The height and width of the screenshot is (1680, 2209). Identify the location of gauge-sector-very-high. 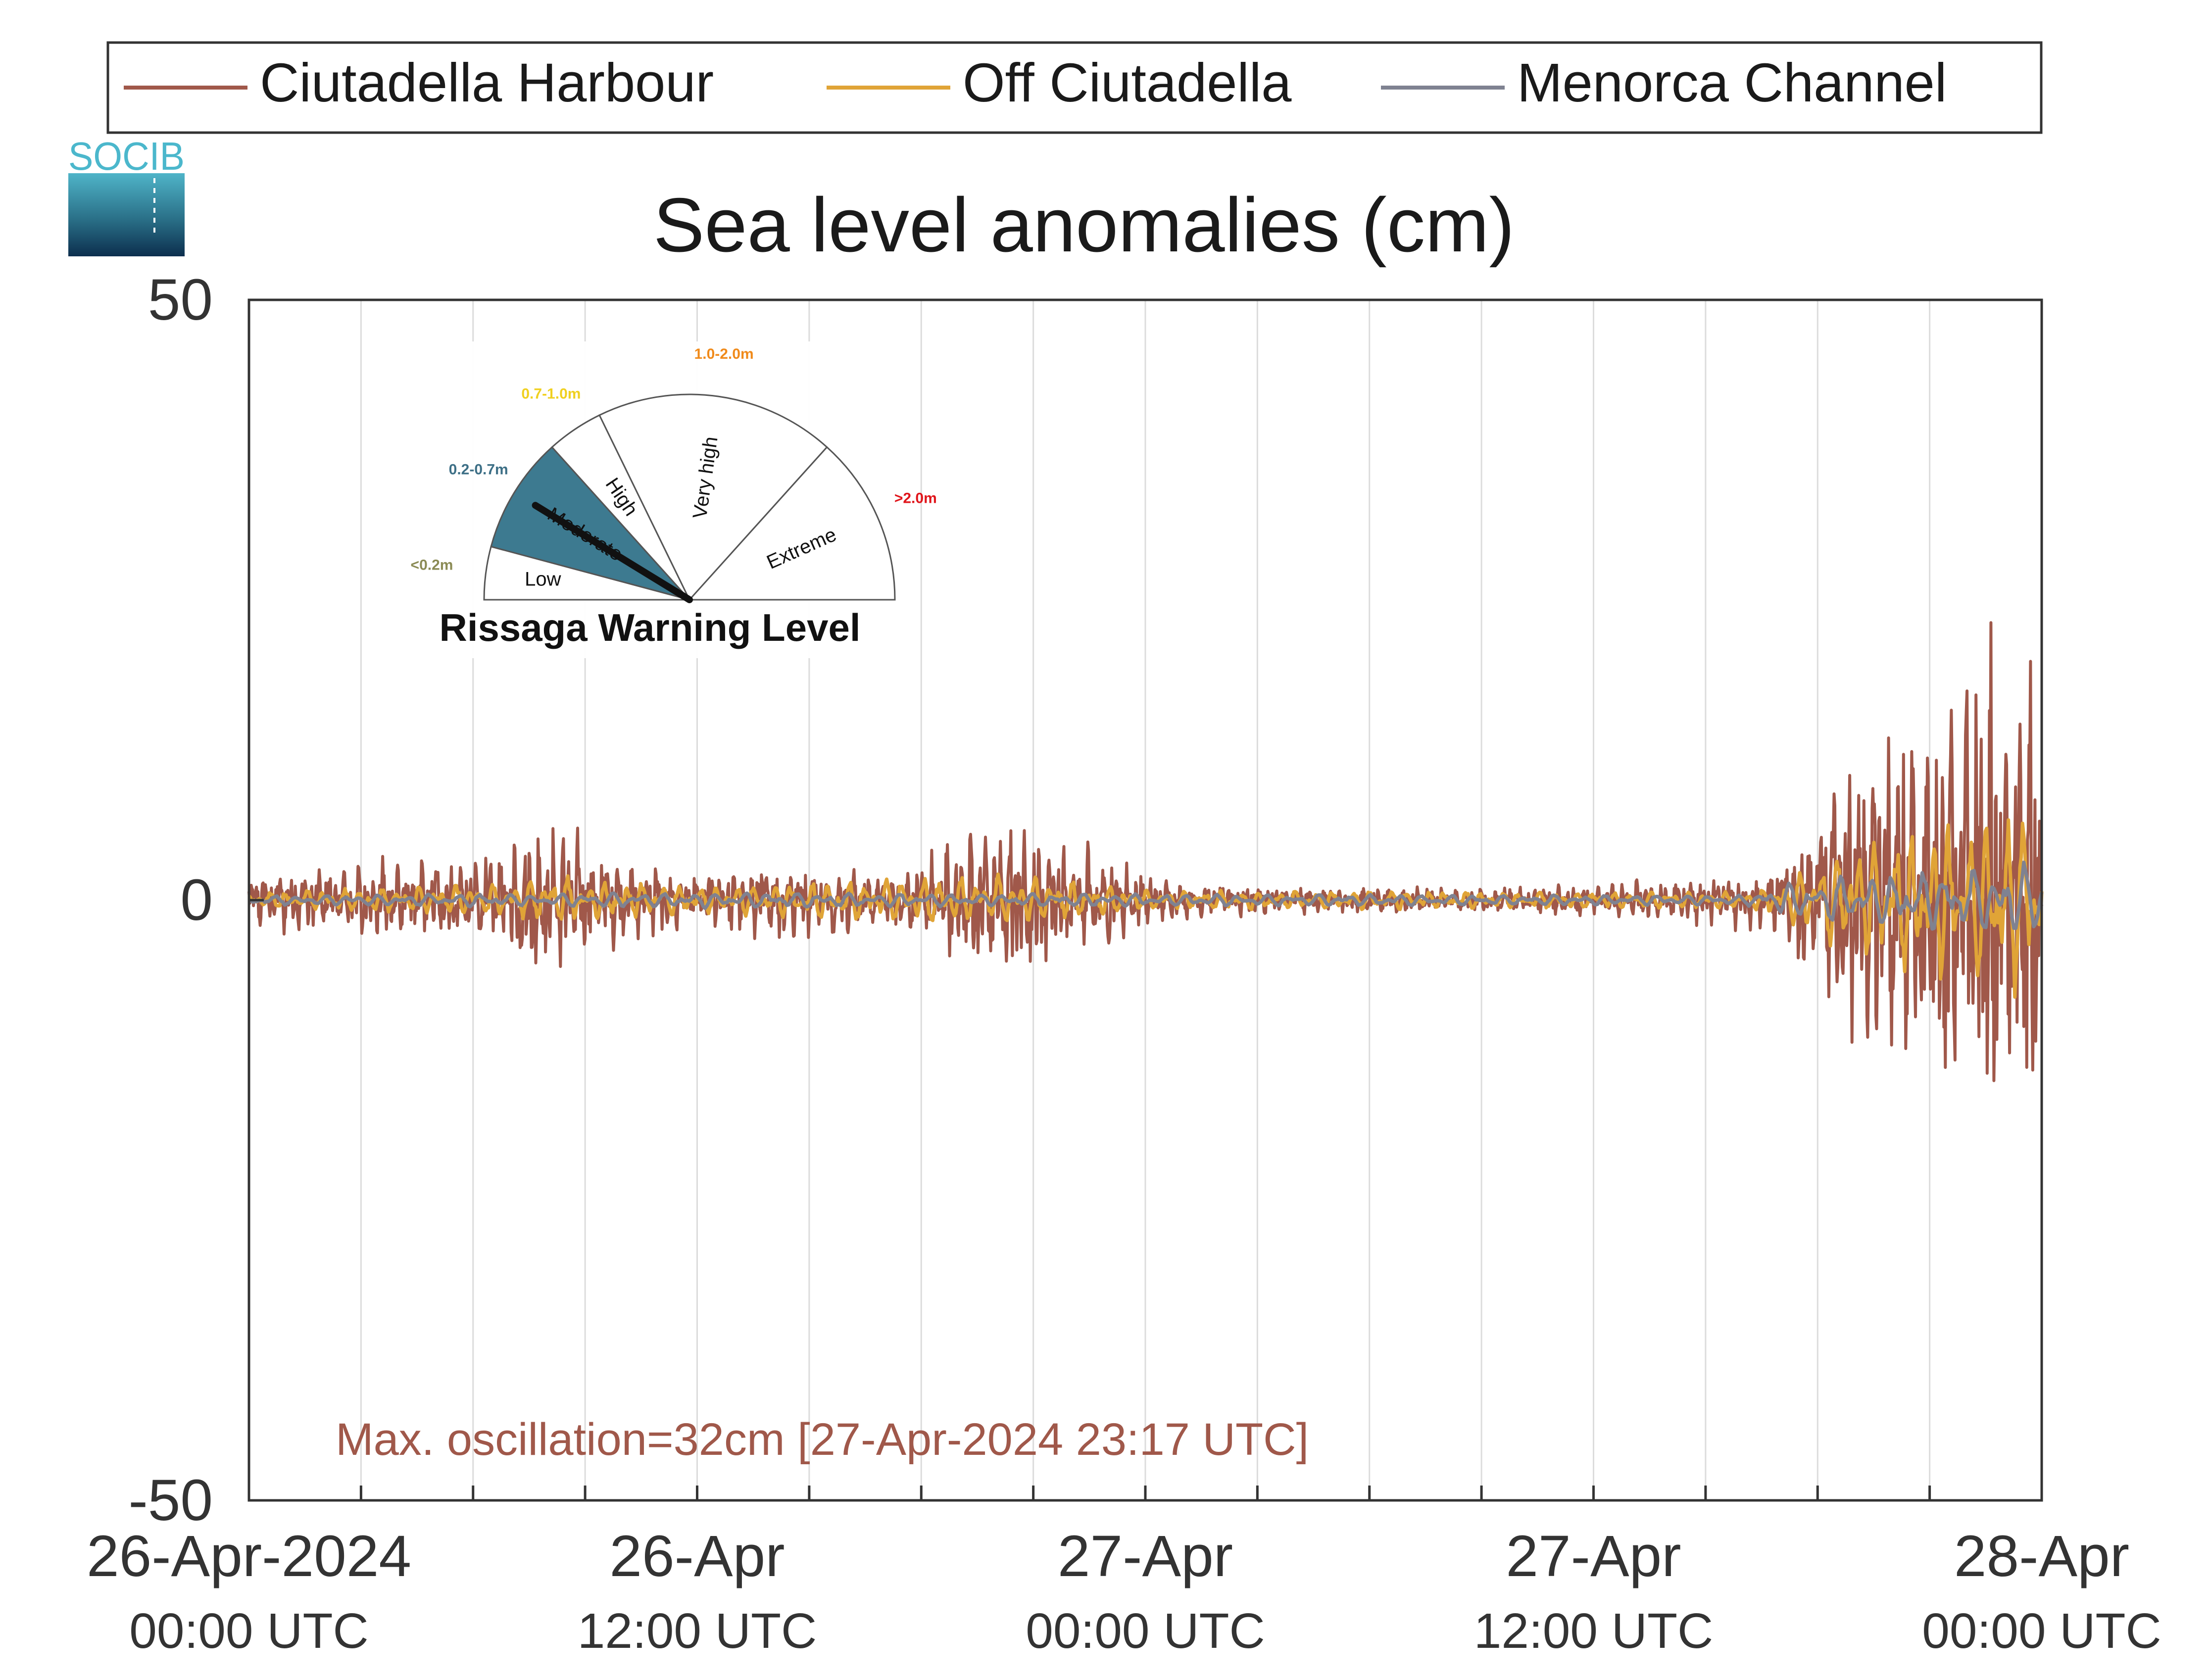
(713, 497).